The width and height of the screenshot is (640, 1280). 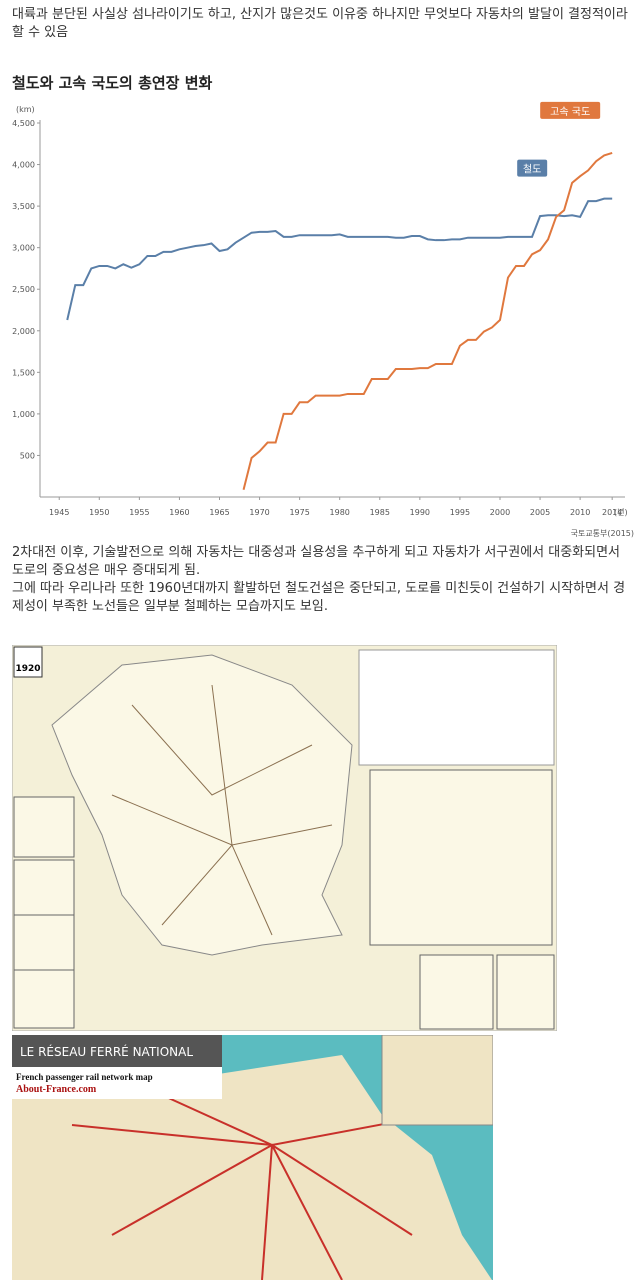 I want to click on y-tick-label: 3,000, so click(x=23, y=248).